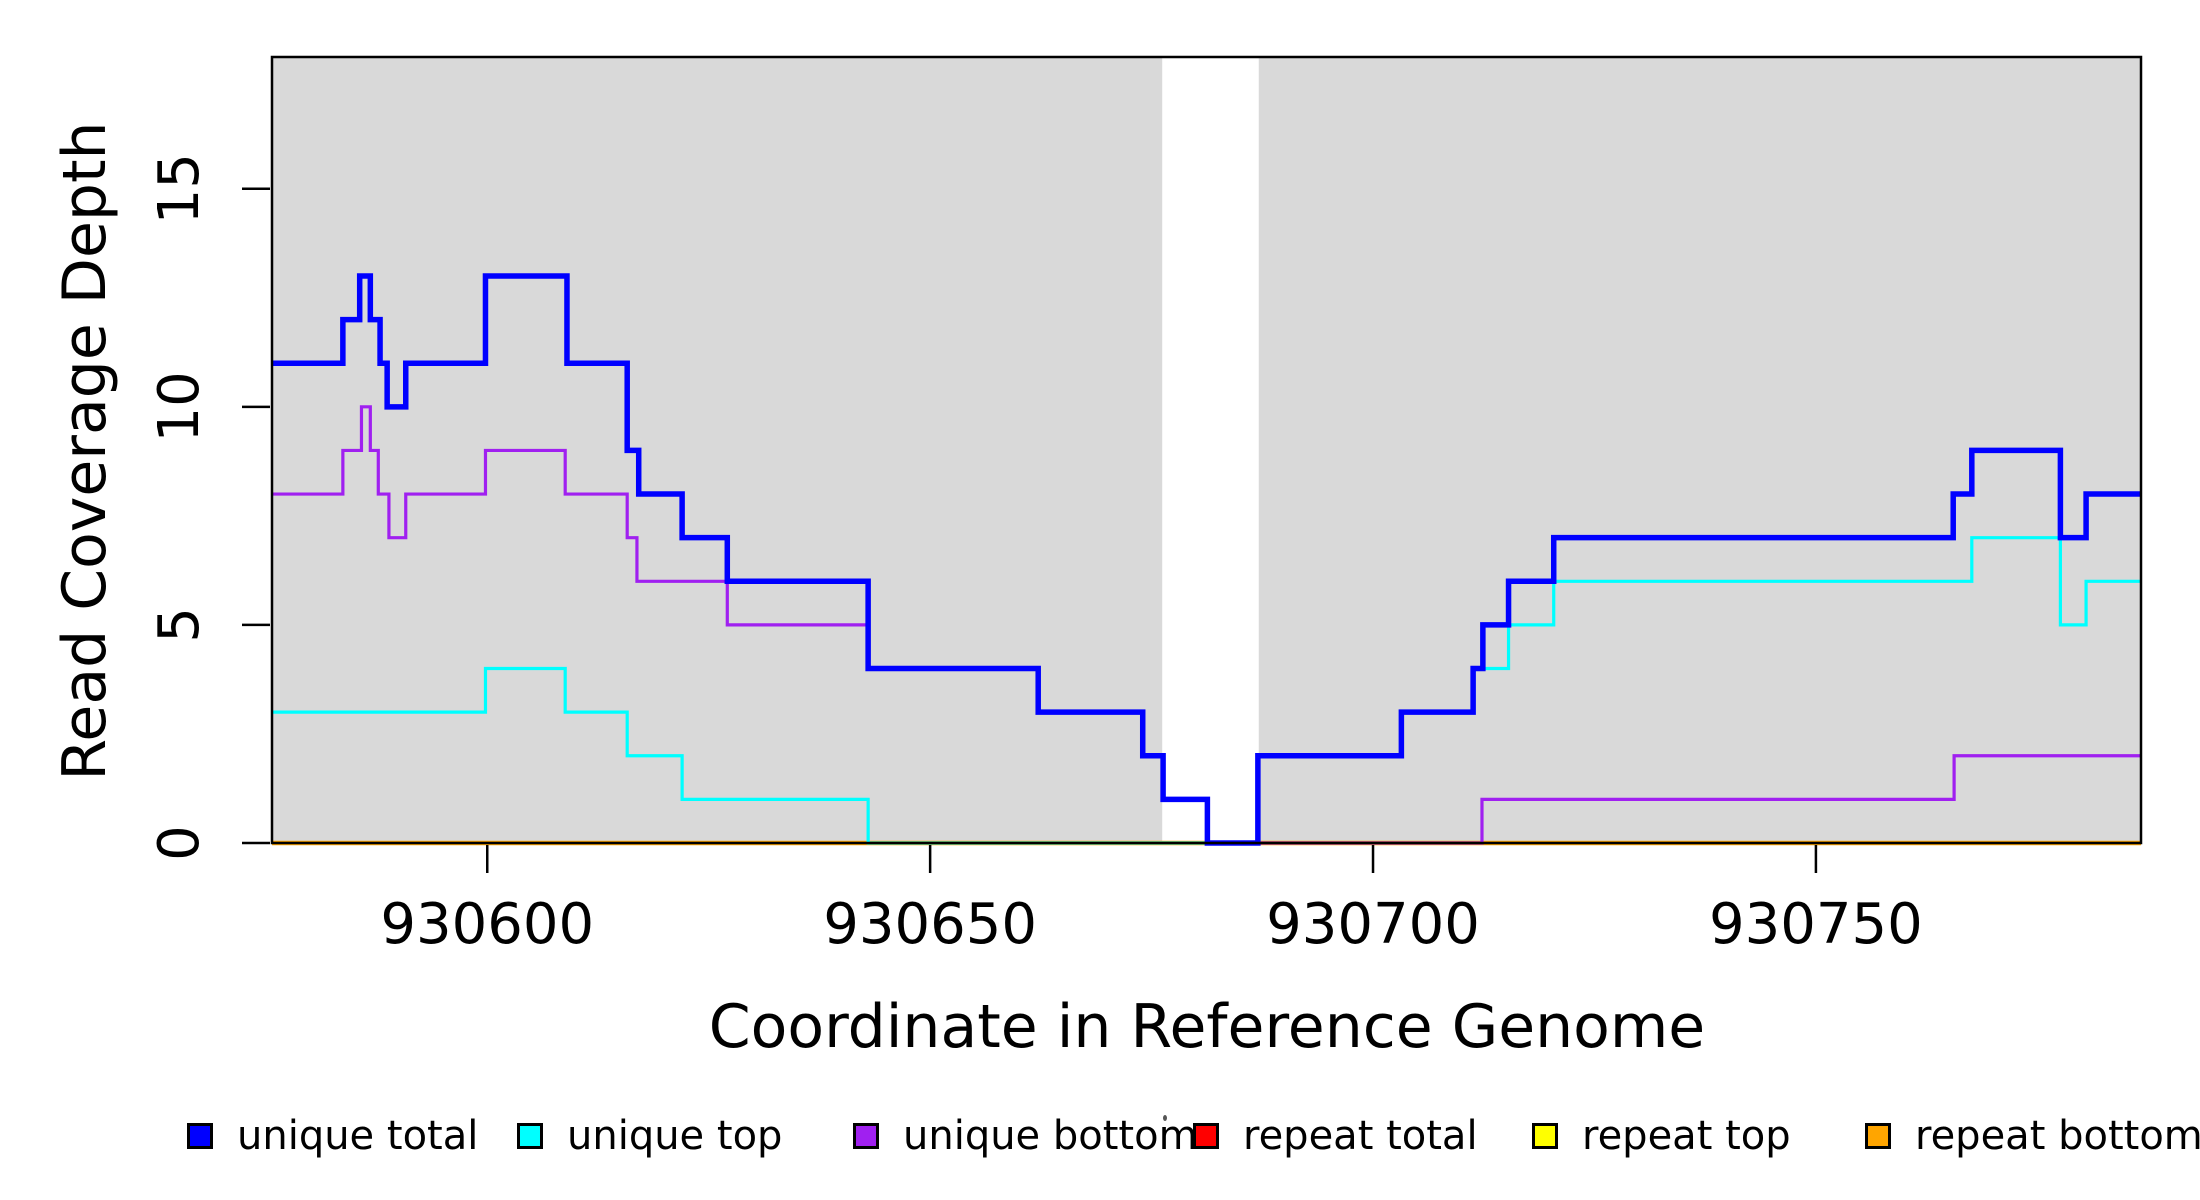 The width and height of the screenshot is (2200, 1200). Describe the element at coordinates (930, 924) in the screenshot. I see `x-tick-label: 930650` at that location.